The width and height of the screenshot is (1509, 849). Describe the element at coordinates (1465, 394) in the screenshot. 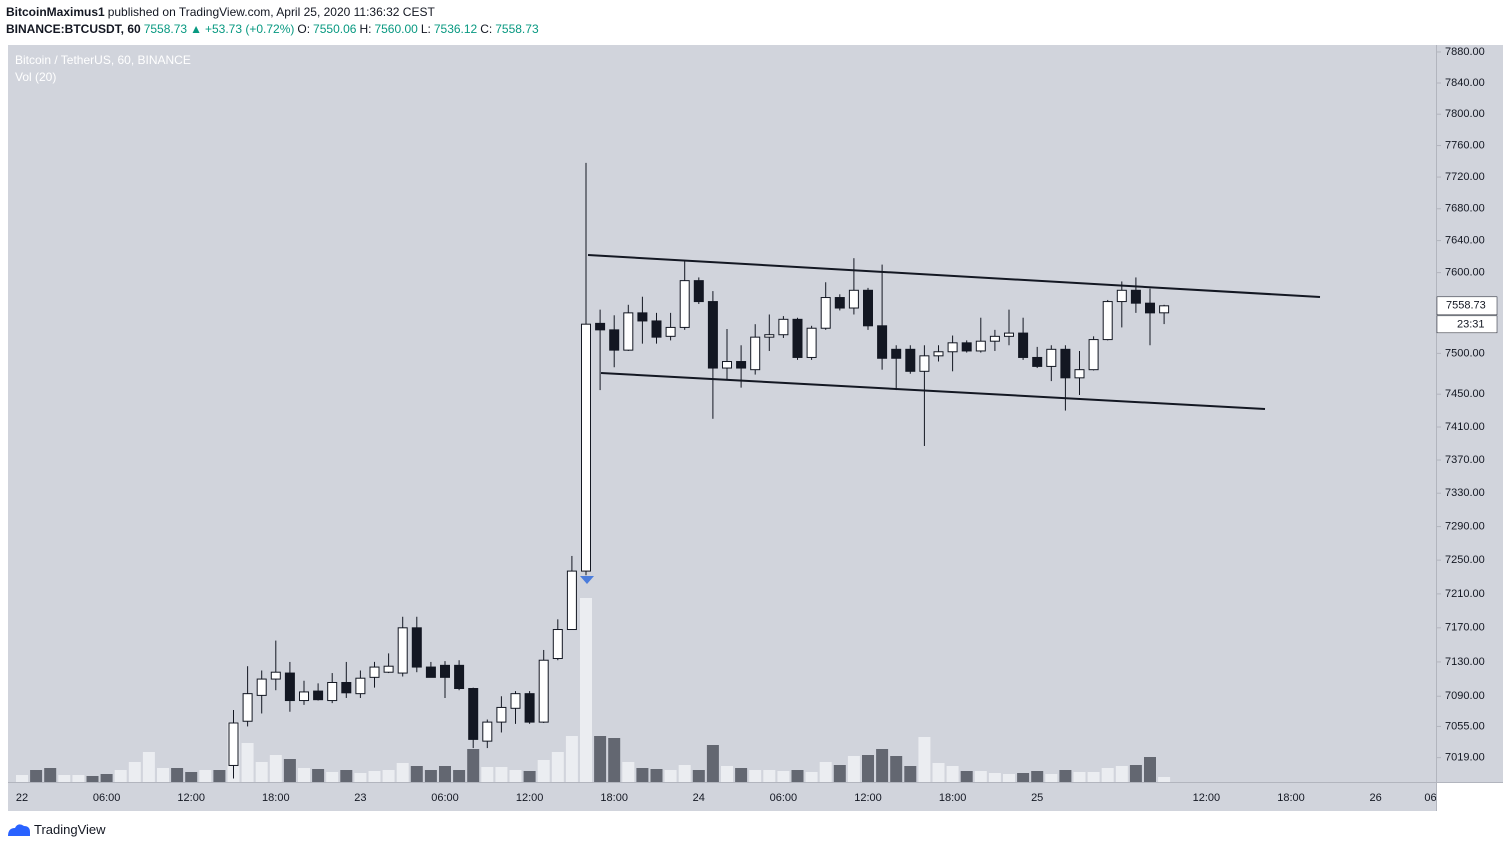

I see `y-tick-label: 7450.00` at that location.